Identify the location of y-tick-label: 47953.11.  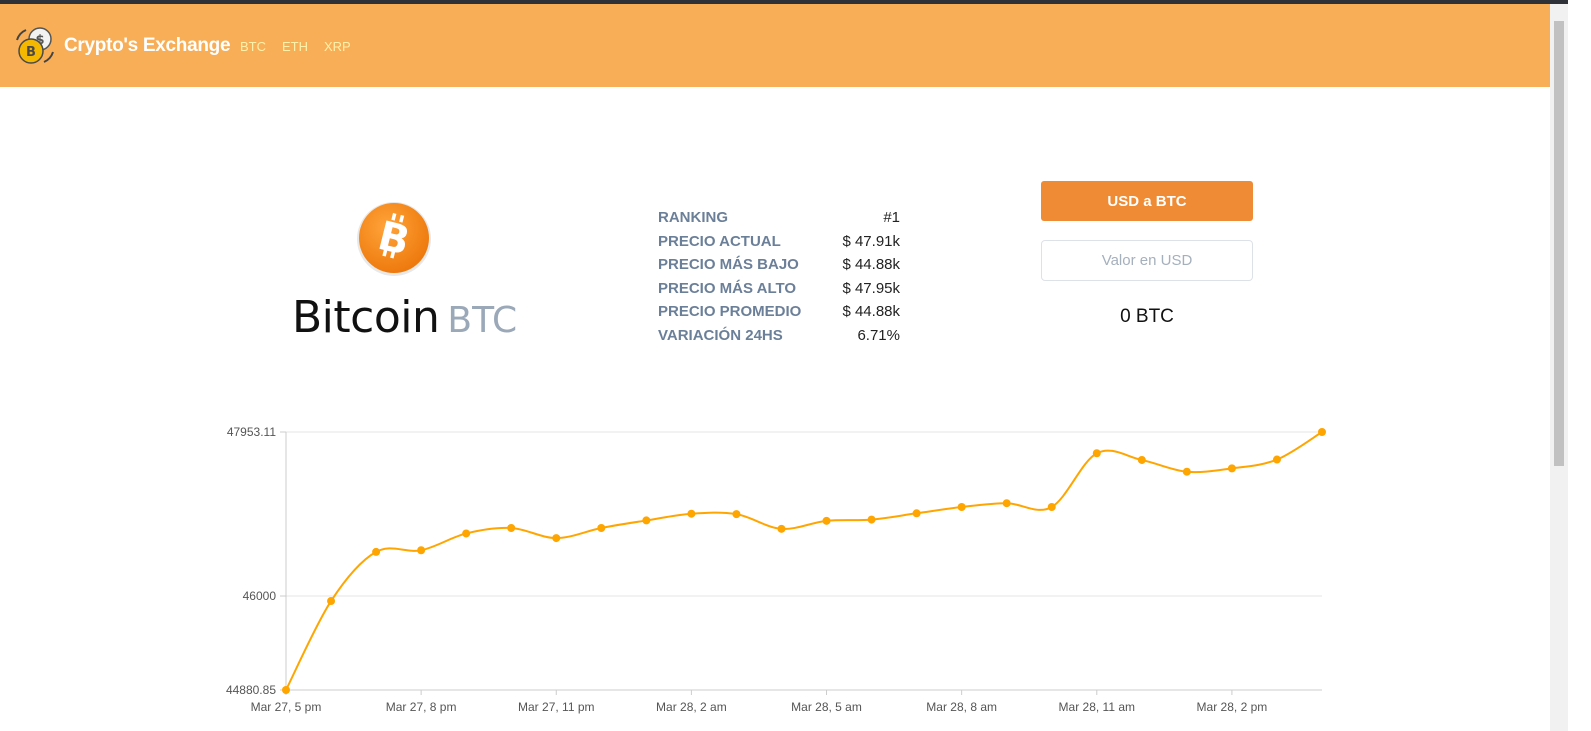
(251, 432).